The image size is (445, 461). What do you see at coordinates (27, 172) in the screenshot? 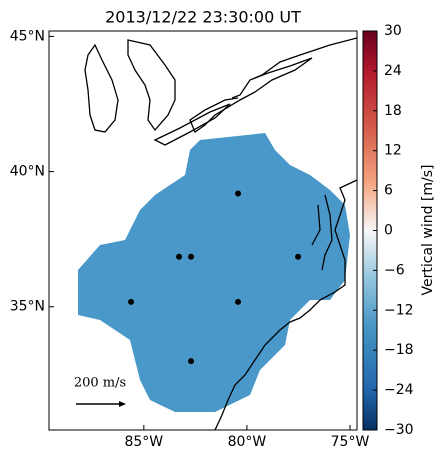
I see `y-tick-label: 40°N` at bounding box center [27, 172].